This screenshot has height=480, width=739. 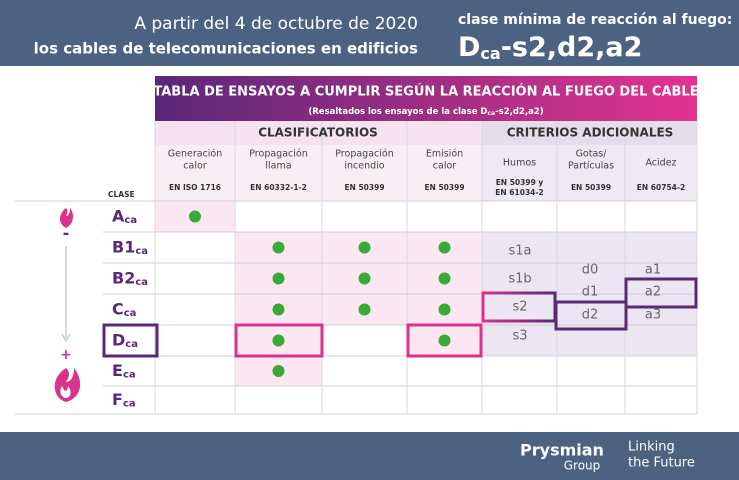 What do you see at coordinates (67, 305) in the screenshot?
I see `scale-icons` at bounding box center [67, 305].